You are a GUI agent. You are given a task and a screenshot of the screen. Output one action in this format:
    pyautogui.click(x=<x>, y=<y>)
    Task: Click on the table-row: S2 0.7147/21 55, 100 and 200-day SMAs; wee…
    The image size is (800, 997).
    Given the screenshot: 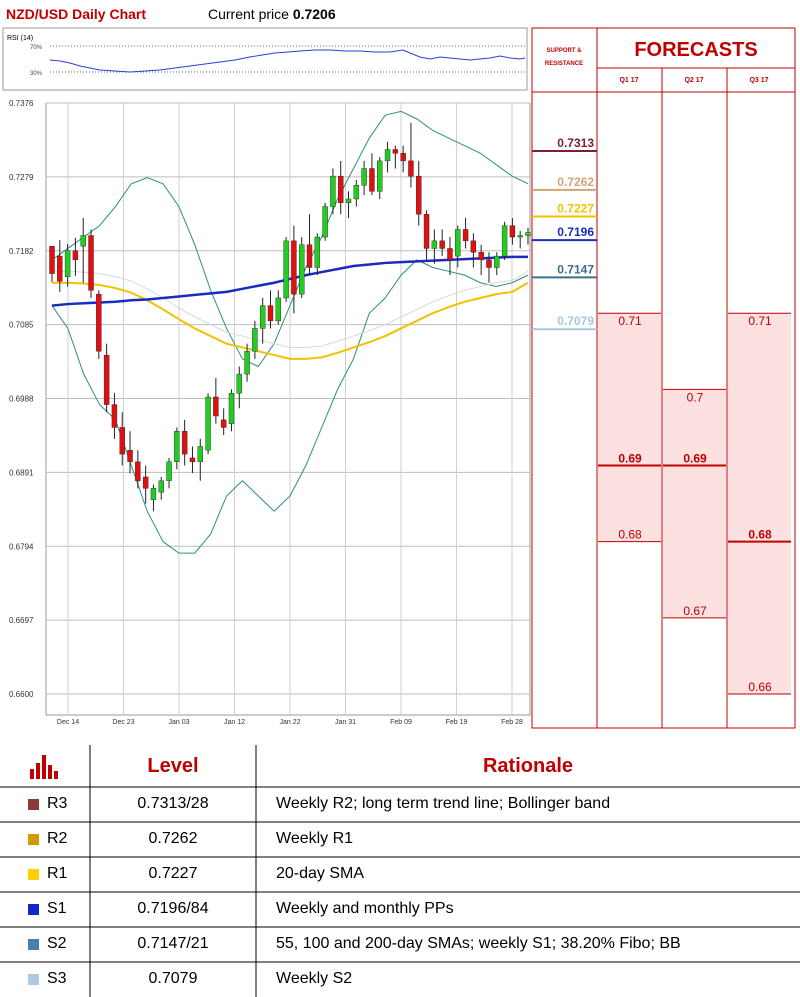 What is the action you would take?
    pyautogui.click(x=400, y=944)
    